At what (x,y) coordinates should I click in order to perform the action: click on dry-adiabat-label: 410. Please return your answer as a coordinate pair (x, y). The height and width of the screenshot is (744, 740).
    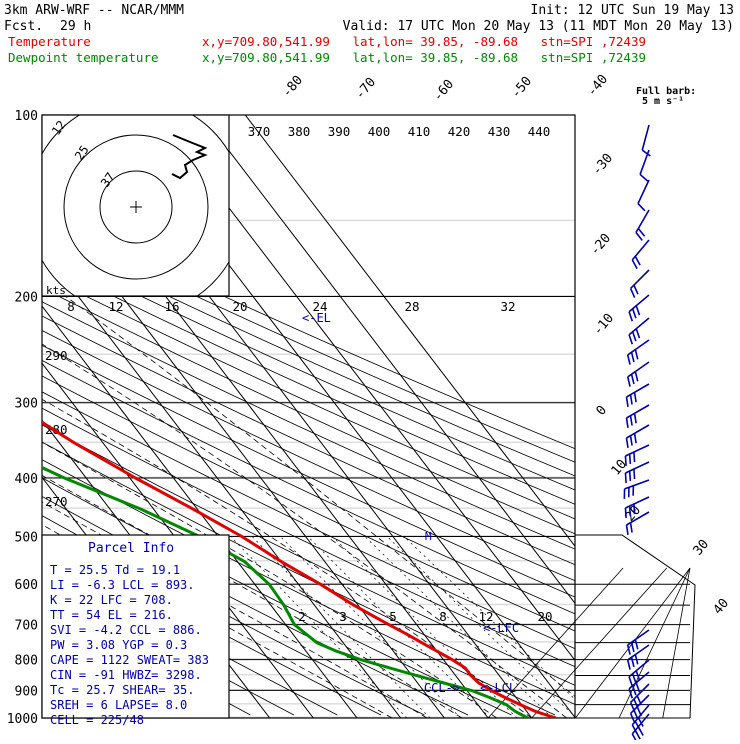
    Looking at the image, I should click on (419, 131).